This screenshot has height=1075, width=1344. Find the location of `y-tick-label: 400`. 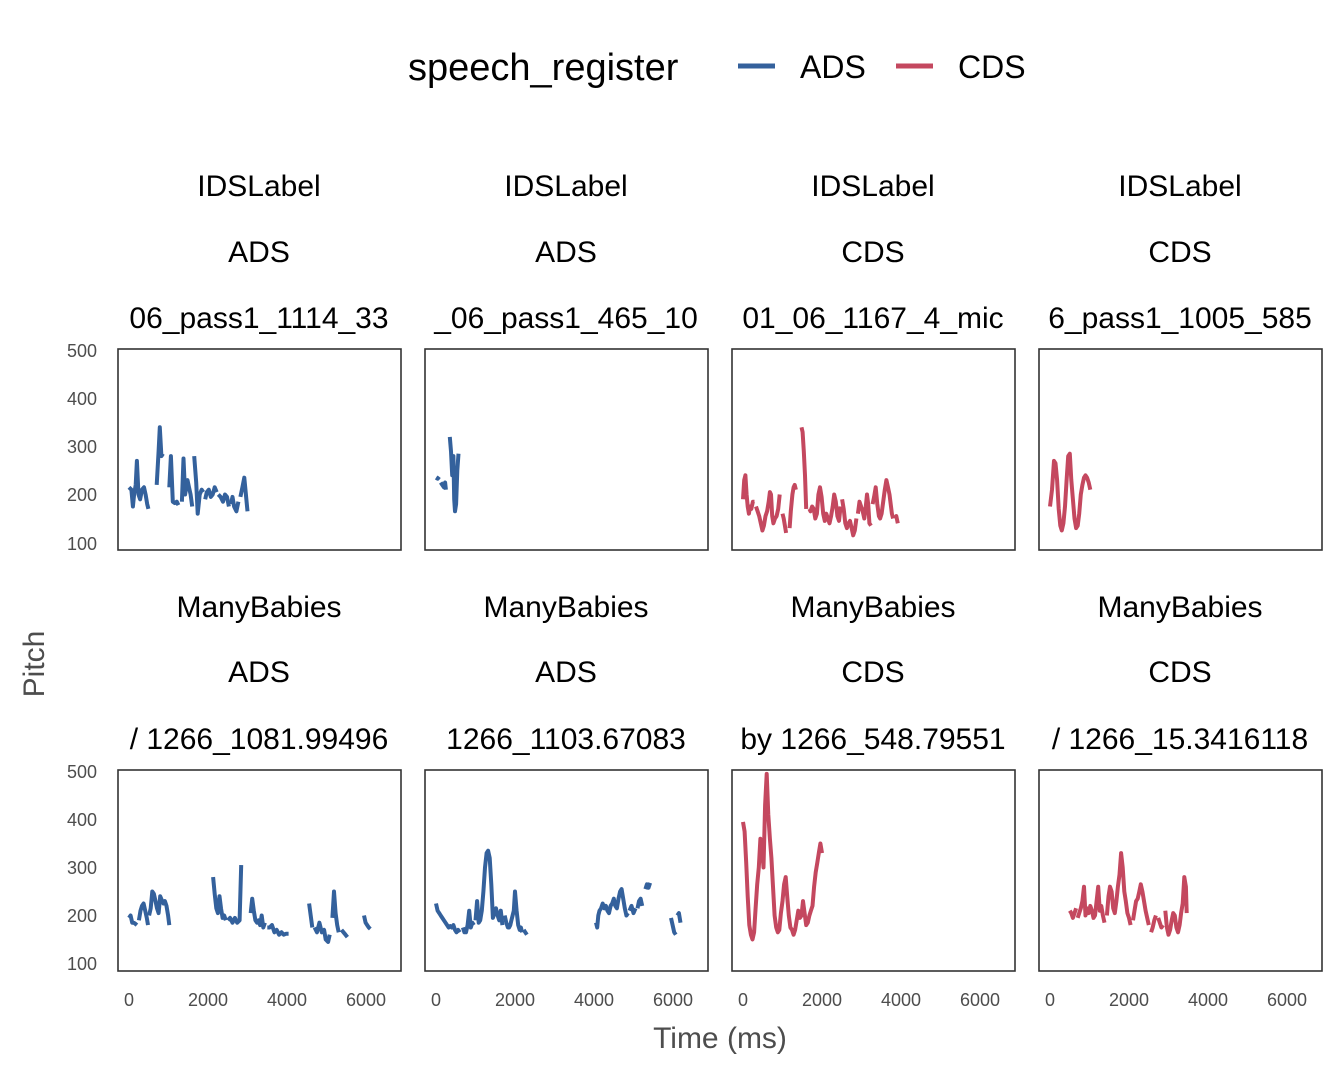

y-tick-label: 400 is located at coordinates (82, 399).